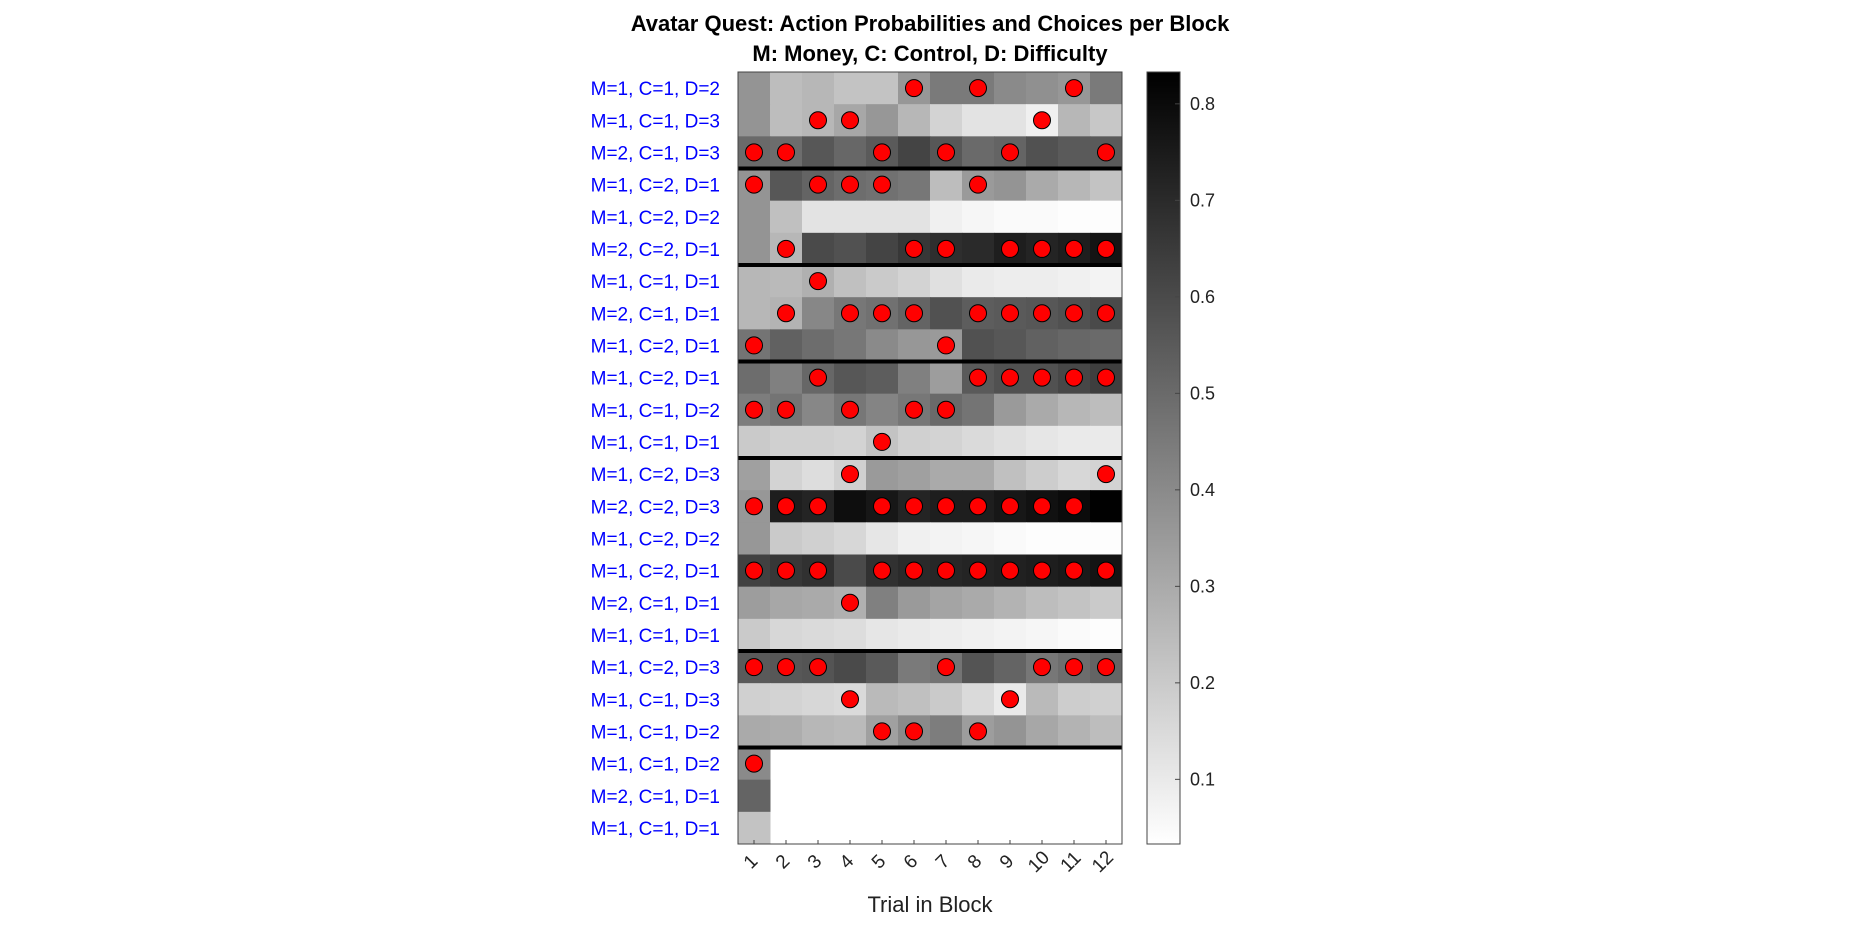  Describe the element at coordinates (1202, 683) in the screenshot. I see `colorbar-tick-label: 0.2` at that location.